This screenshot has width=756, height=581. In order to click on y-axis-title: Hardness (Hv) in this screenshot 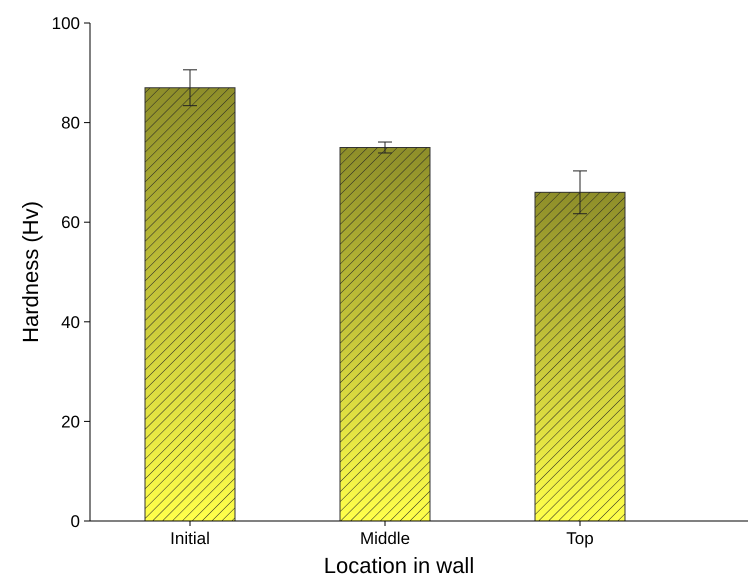, I will do `click(30, 272)`.